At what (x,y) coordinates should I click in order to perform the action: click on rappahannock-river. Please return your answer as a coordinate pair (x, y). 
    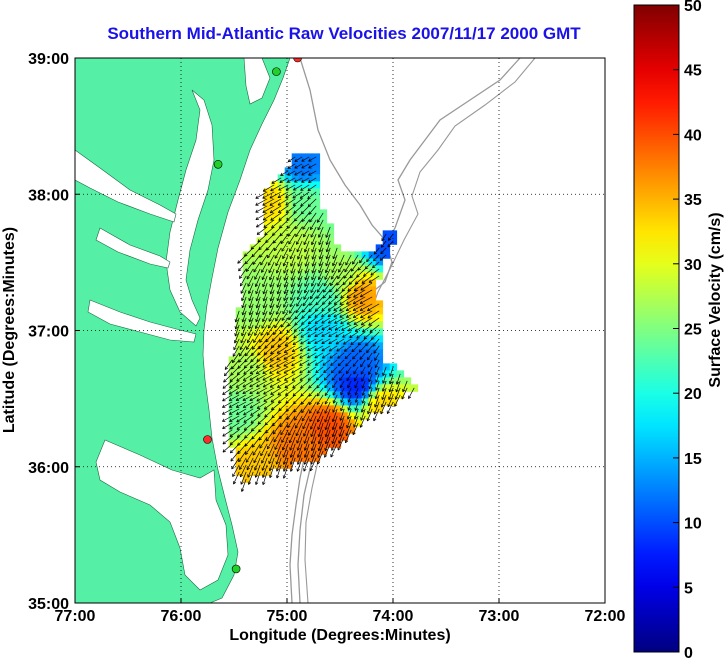
    Looking at the image, I should click on (133, 248).